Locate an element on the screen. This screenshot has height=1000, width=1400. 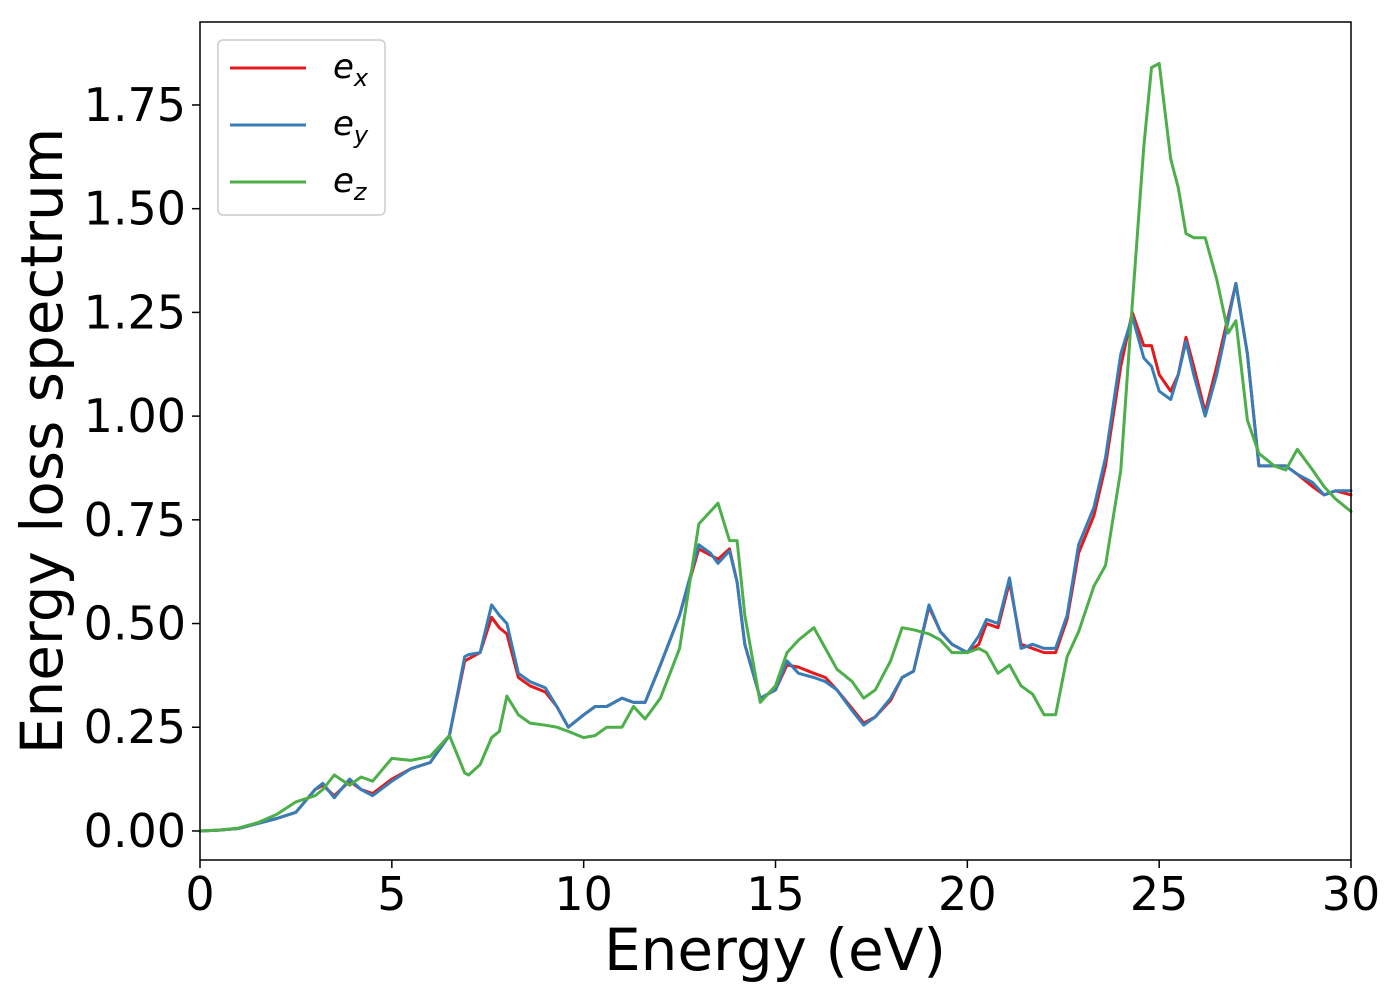
x-tick-label: 30 is located at coordinates (1351, 894).